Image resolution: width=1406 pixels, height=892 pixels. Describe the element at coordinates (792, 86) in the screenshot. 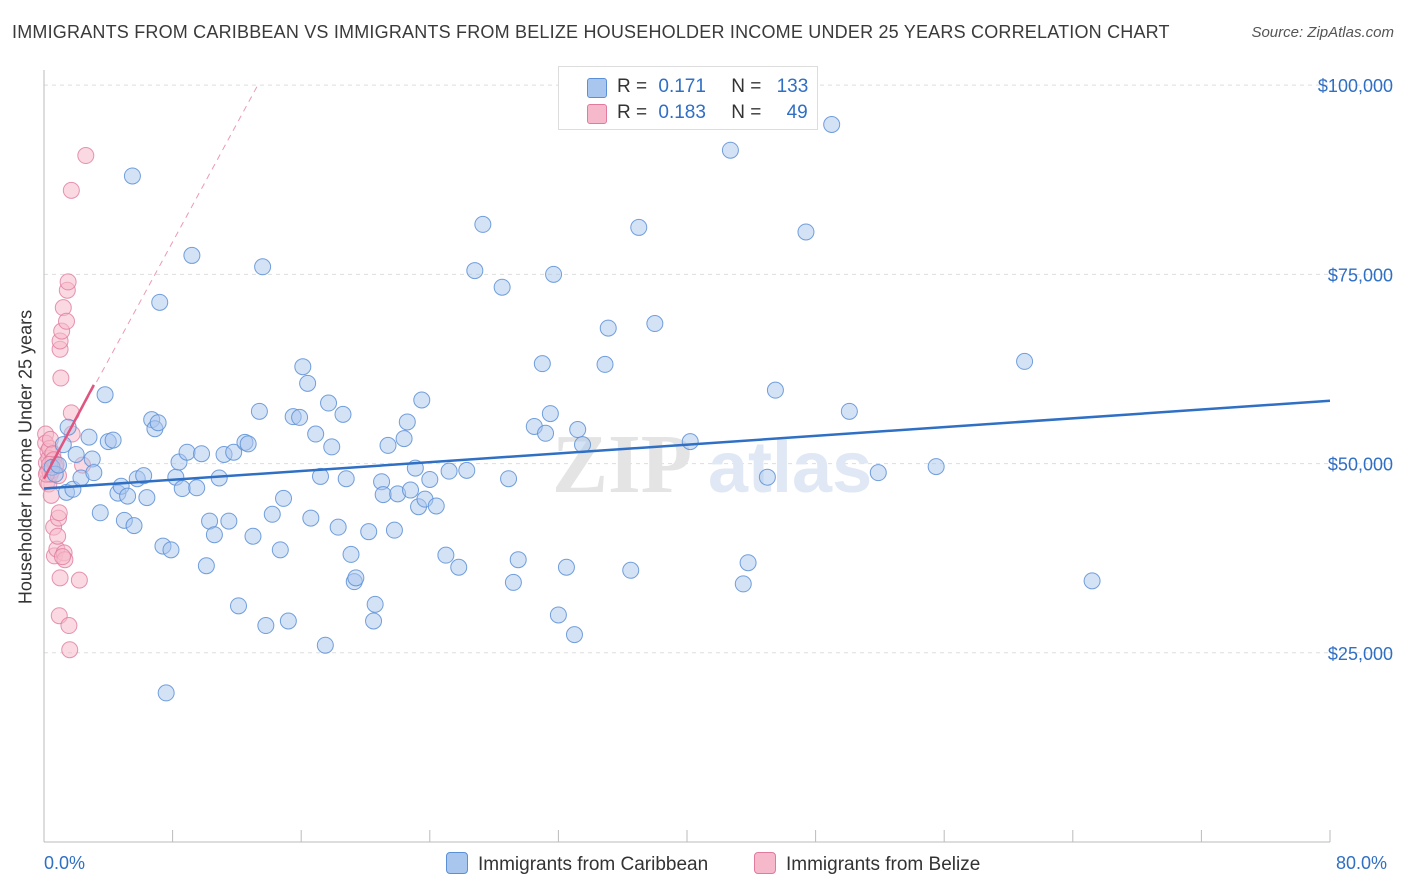

I see `legend-n-value: 133` at that location.